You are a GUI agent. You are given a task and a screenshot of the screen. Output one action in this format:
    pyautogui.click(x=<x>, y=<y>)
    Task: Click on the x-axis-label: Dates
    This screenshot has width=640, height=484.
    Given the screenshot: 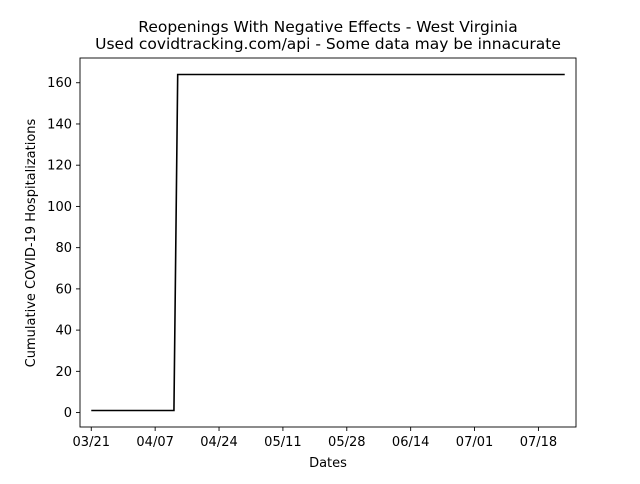 What is the action you would take?
    pyautogui.click(x=328, y=463)
    